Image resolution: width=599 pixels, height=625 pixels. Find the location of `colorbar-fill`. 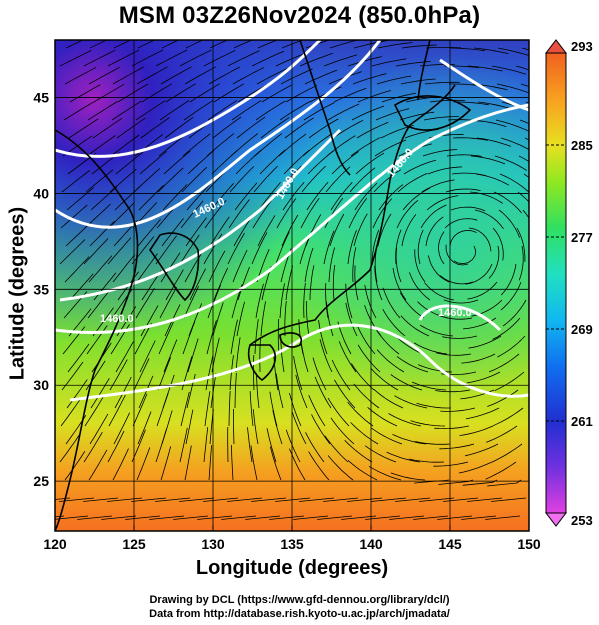

colorbar-fill is located at coordinates (556, 283).